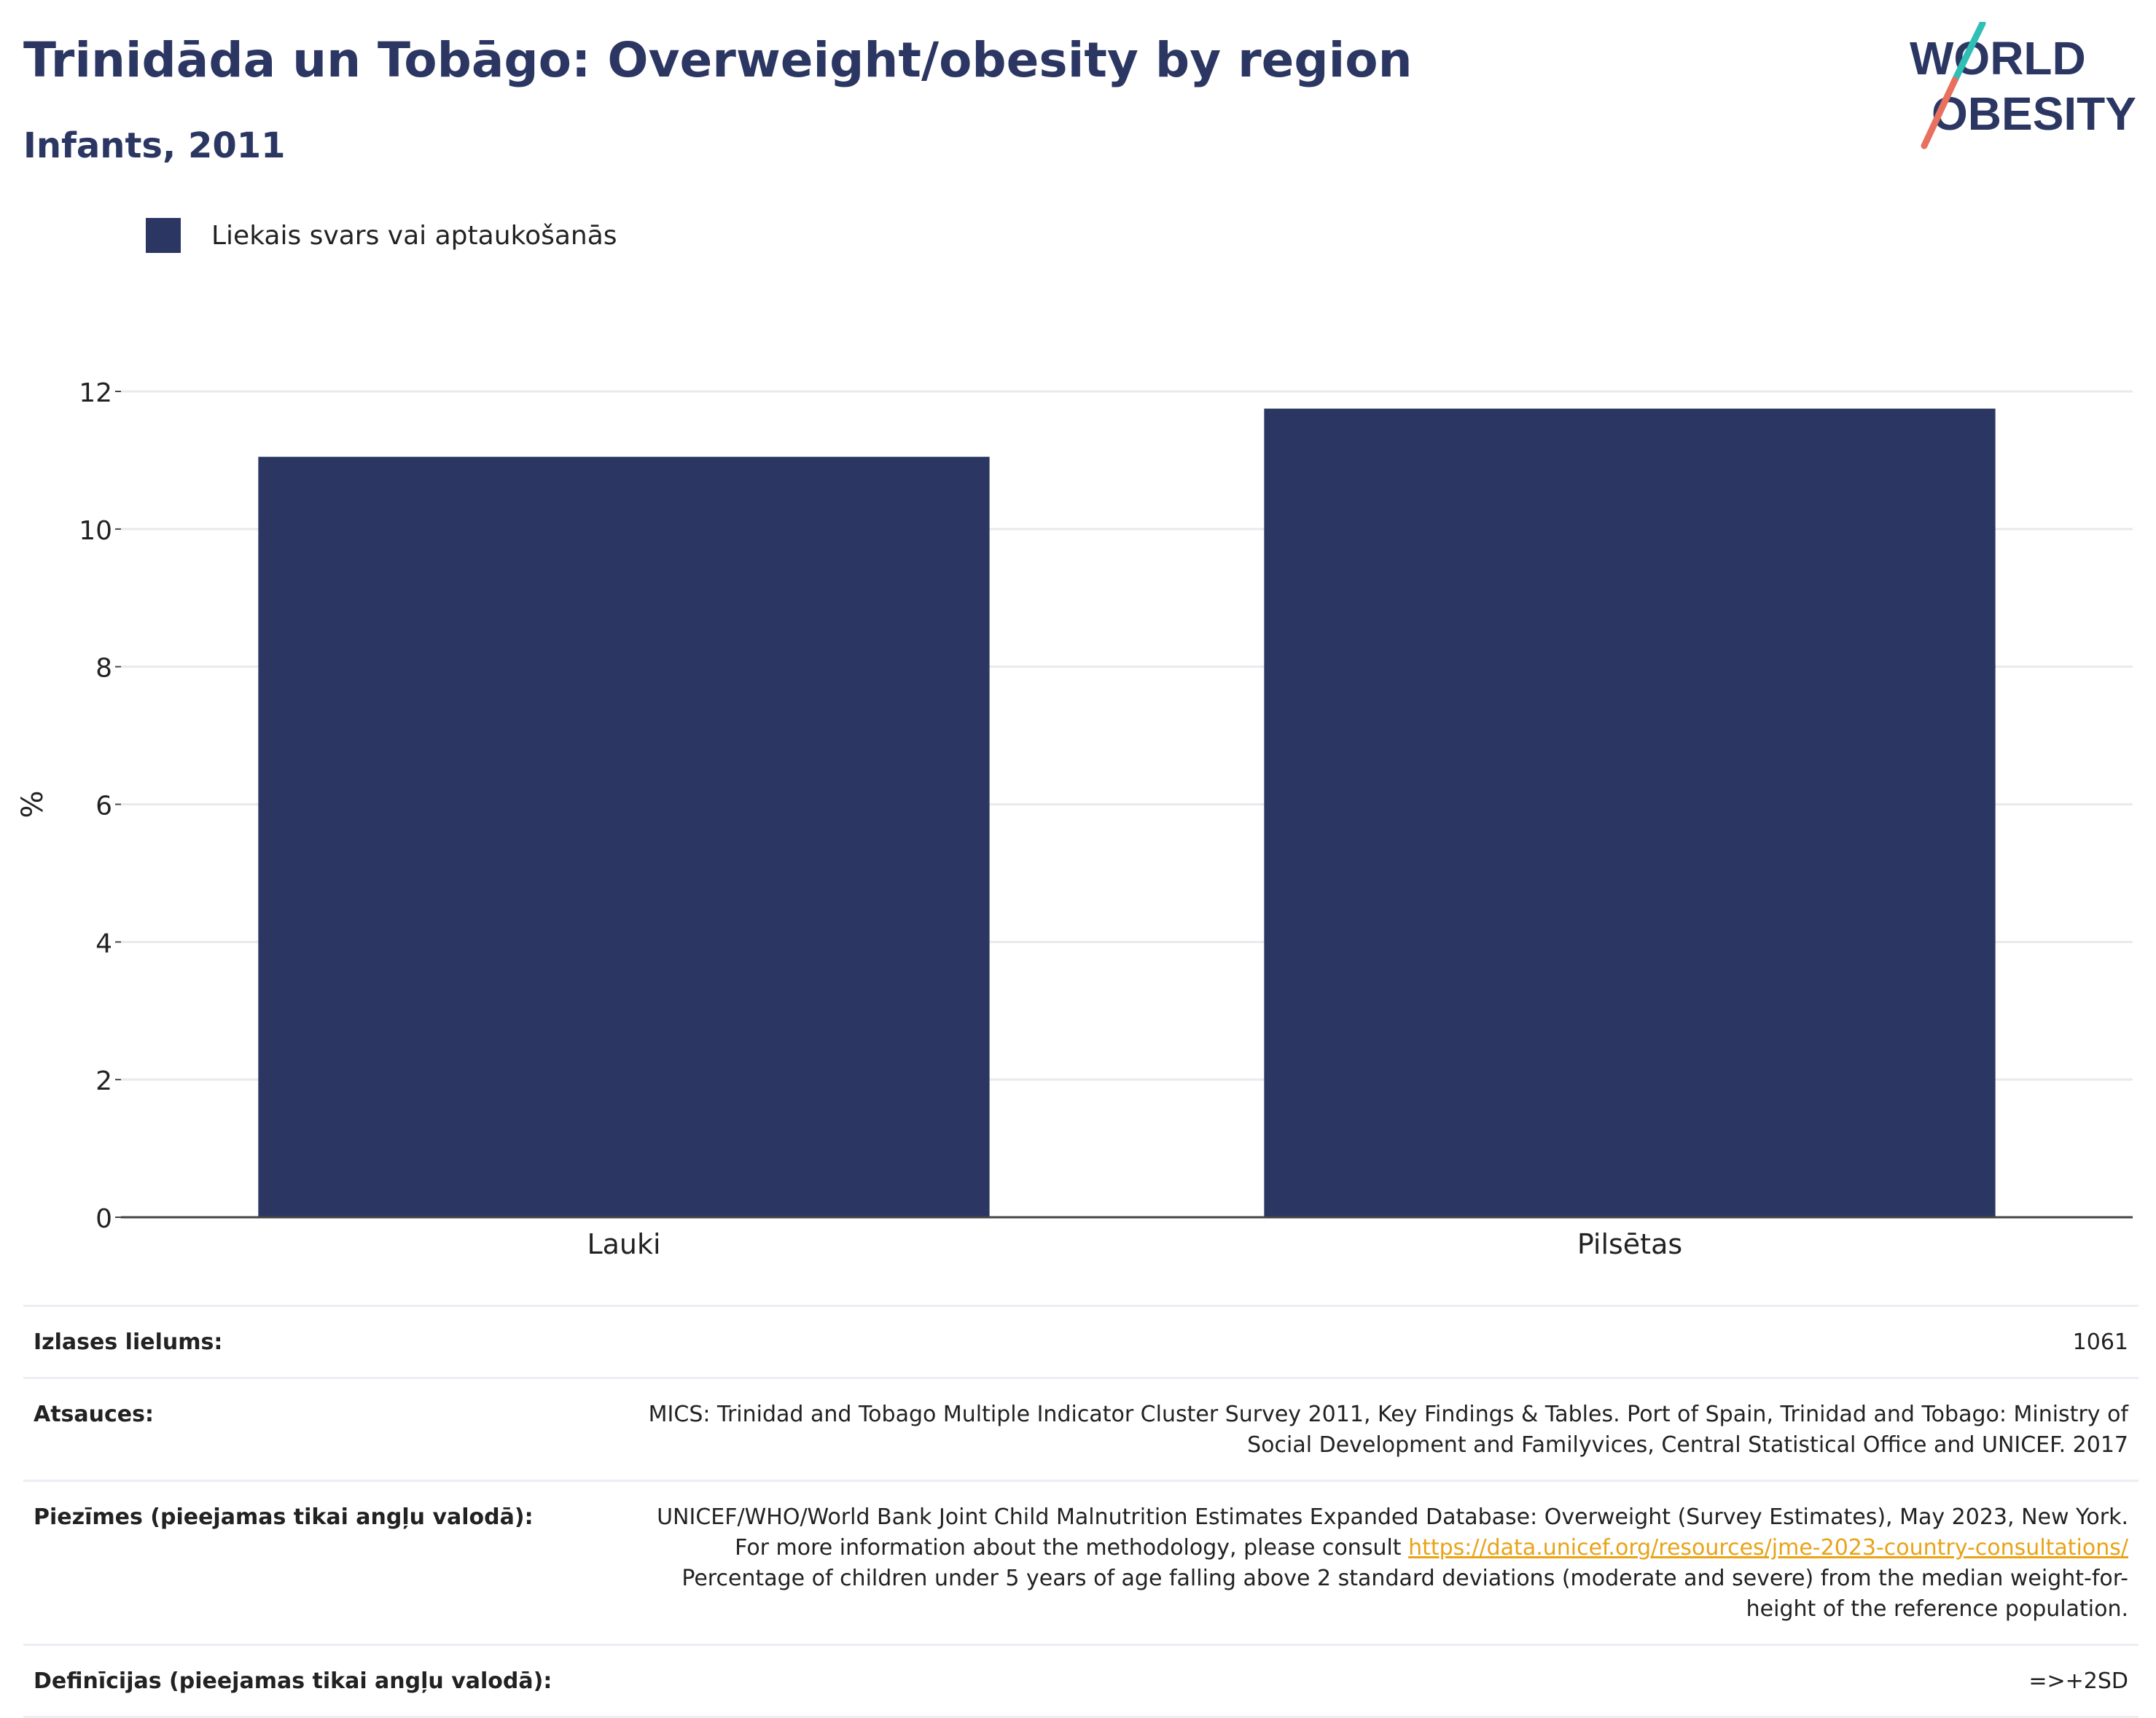  I want to click on references-label: Atsauces:, so click(94, 1414).